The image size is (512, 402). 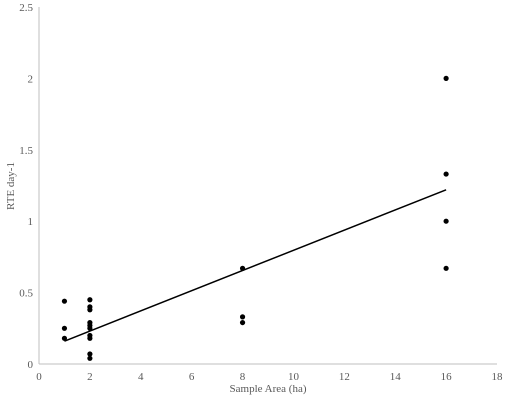 What do you see at coordinates (243, 377) in the screenshot?
I see `x-tick-label: 8` at bounding box center [243, 377].